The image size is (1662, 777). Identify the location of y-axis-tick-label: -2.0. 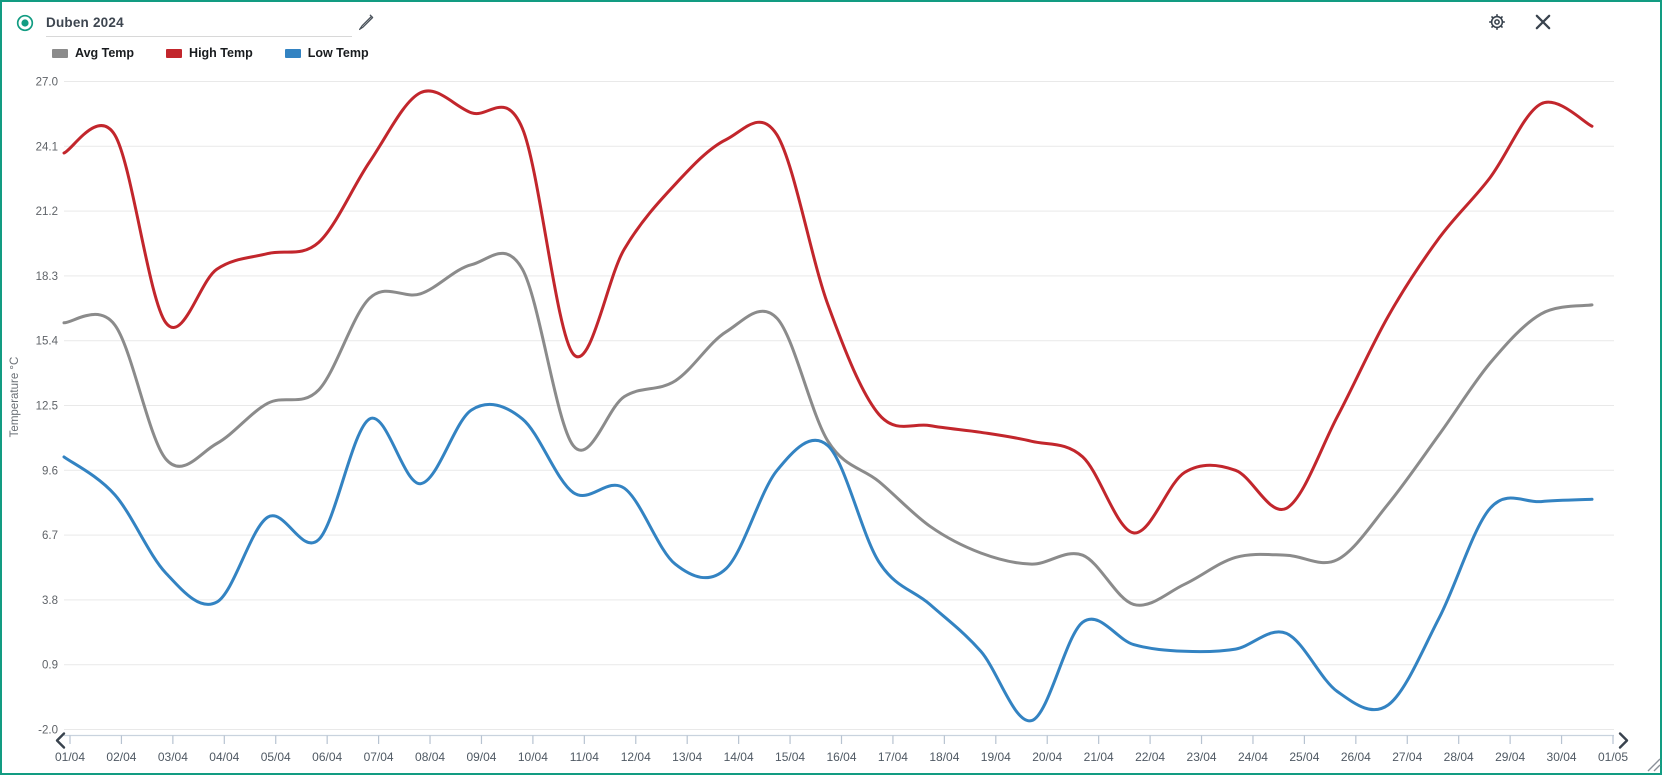
(48, 731).